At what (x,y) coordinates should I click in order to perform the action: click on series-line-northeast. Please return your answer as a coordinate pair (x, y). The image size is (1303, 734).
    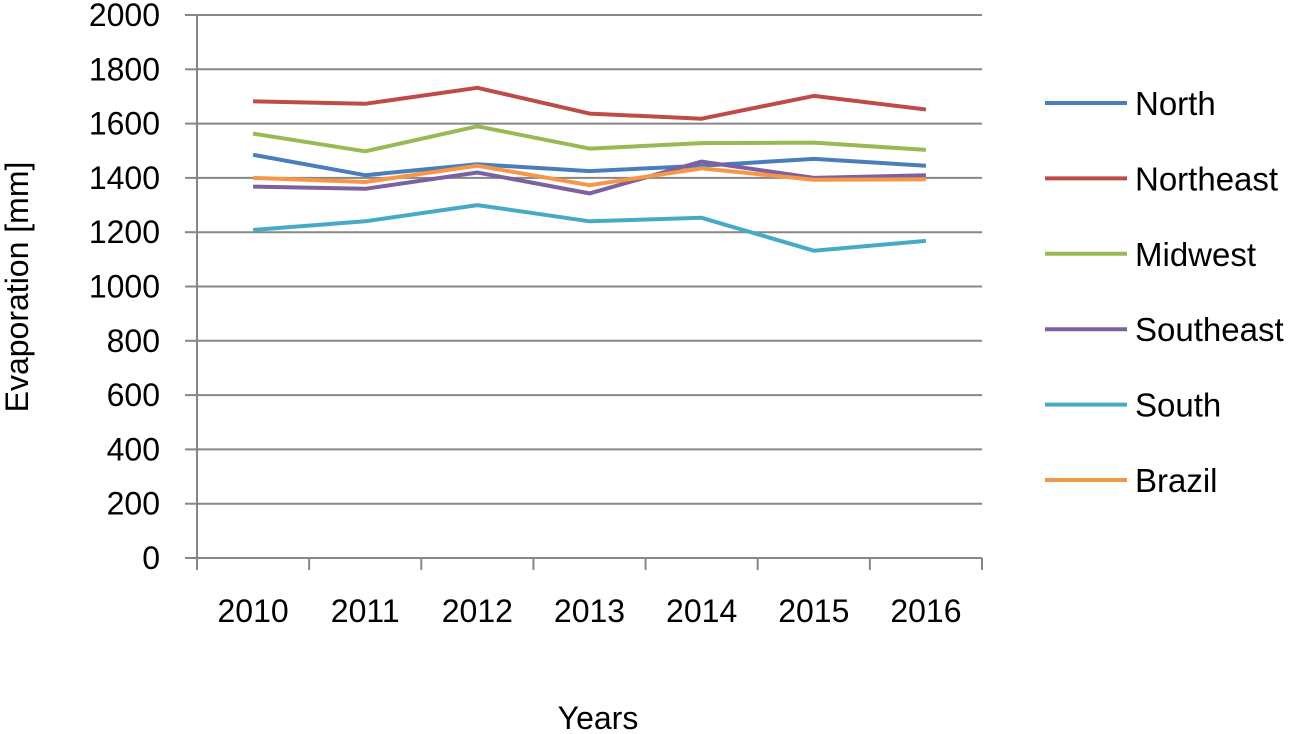
    Looking at the image, I should click on (590, 103).